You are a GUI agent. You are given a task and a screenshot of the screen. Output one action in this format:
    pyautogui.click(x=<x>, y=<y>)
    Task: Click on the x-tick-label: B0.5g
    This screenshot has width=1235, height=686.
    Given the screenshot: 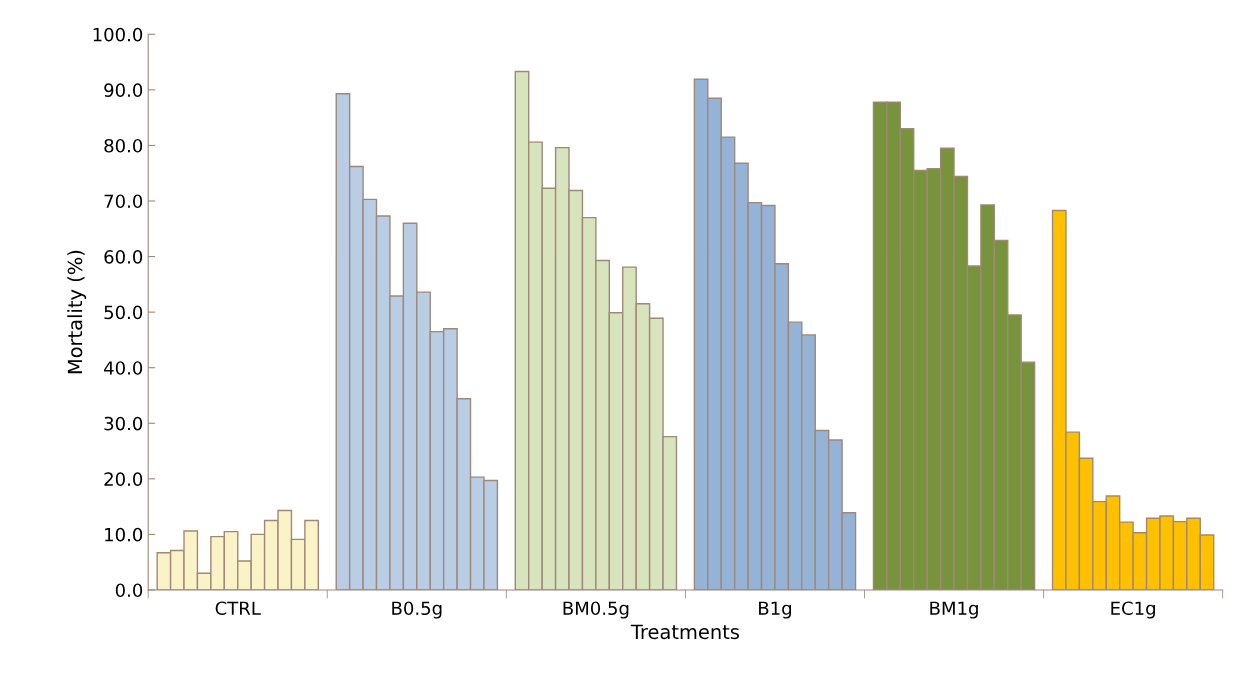 What is the action you would take?
    pyautogui.click(x=417, y=610)
    